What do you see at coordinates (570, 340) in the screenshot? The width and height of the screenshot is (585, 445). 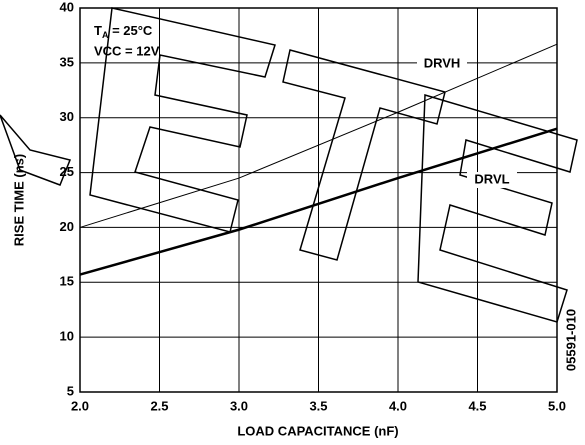 I see `figure-code: 05591-010` at bounding box center [570, 340].